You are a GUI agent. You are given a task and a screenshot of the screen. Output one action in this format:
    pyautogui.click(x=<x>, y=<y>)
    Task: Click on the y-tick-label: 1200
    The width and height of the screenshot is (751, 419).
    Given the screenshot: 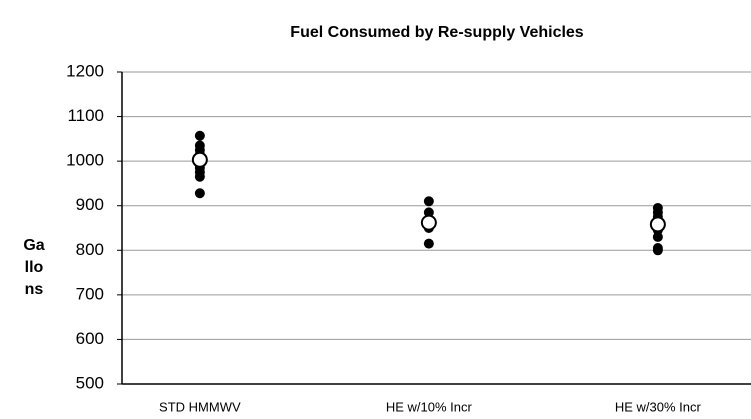 What is the action you would take?
    pyautogui.click(x=85, y=70)
    